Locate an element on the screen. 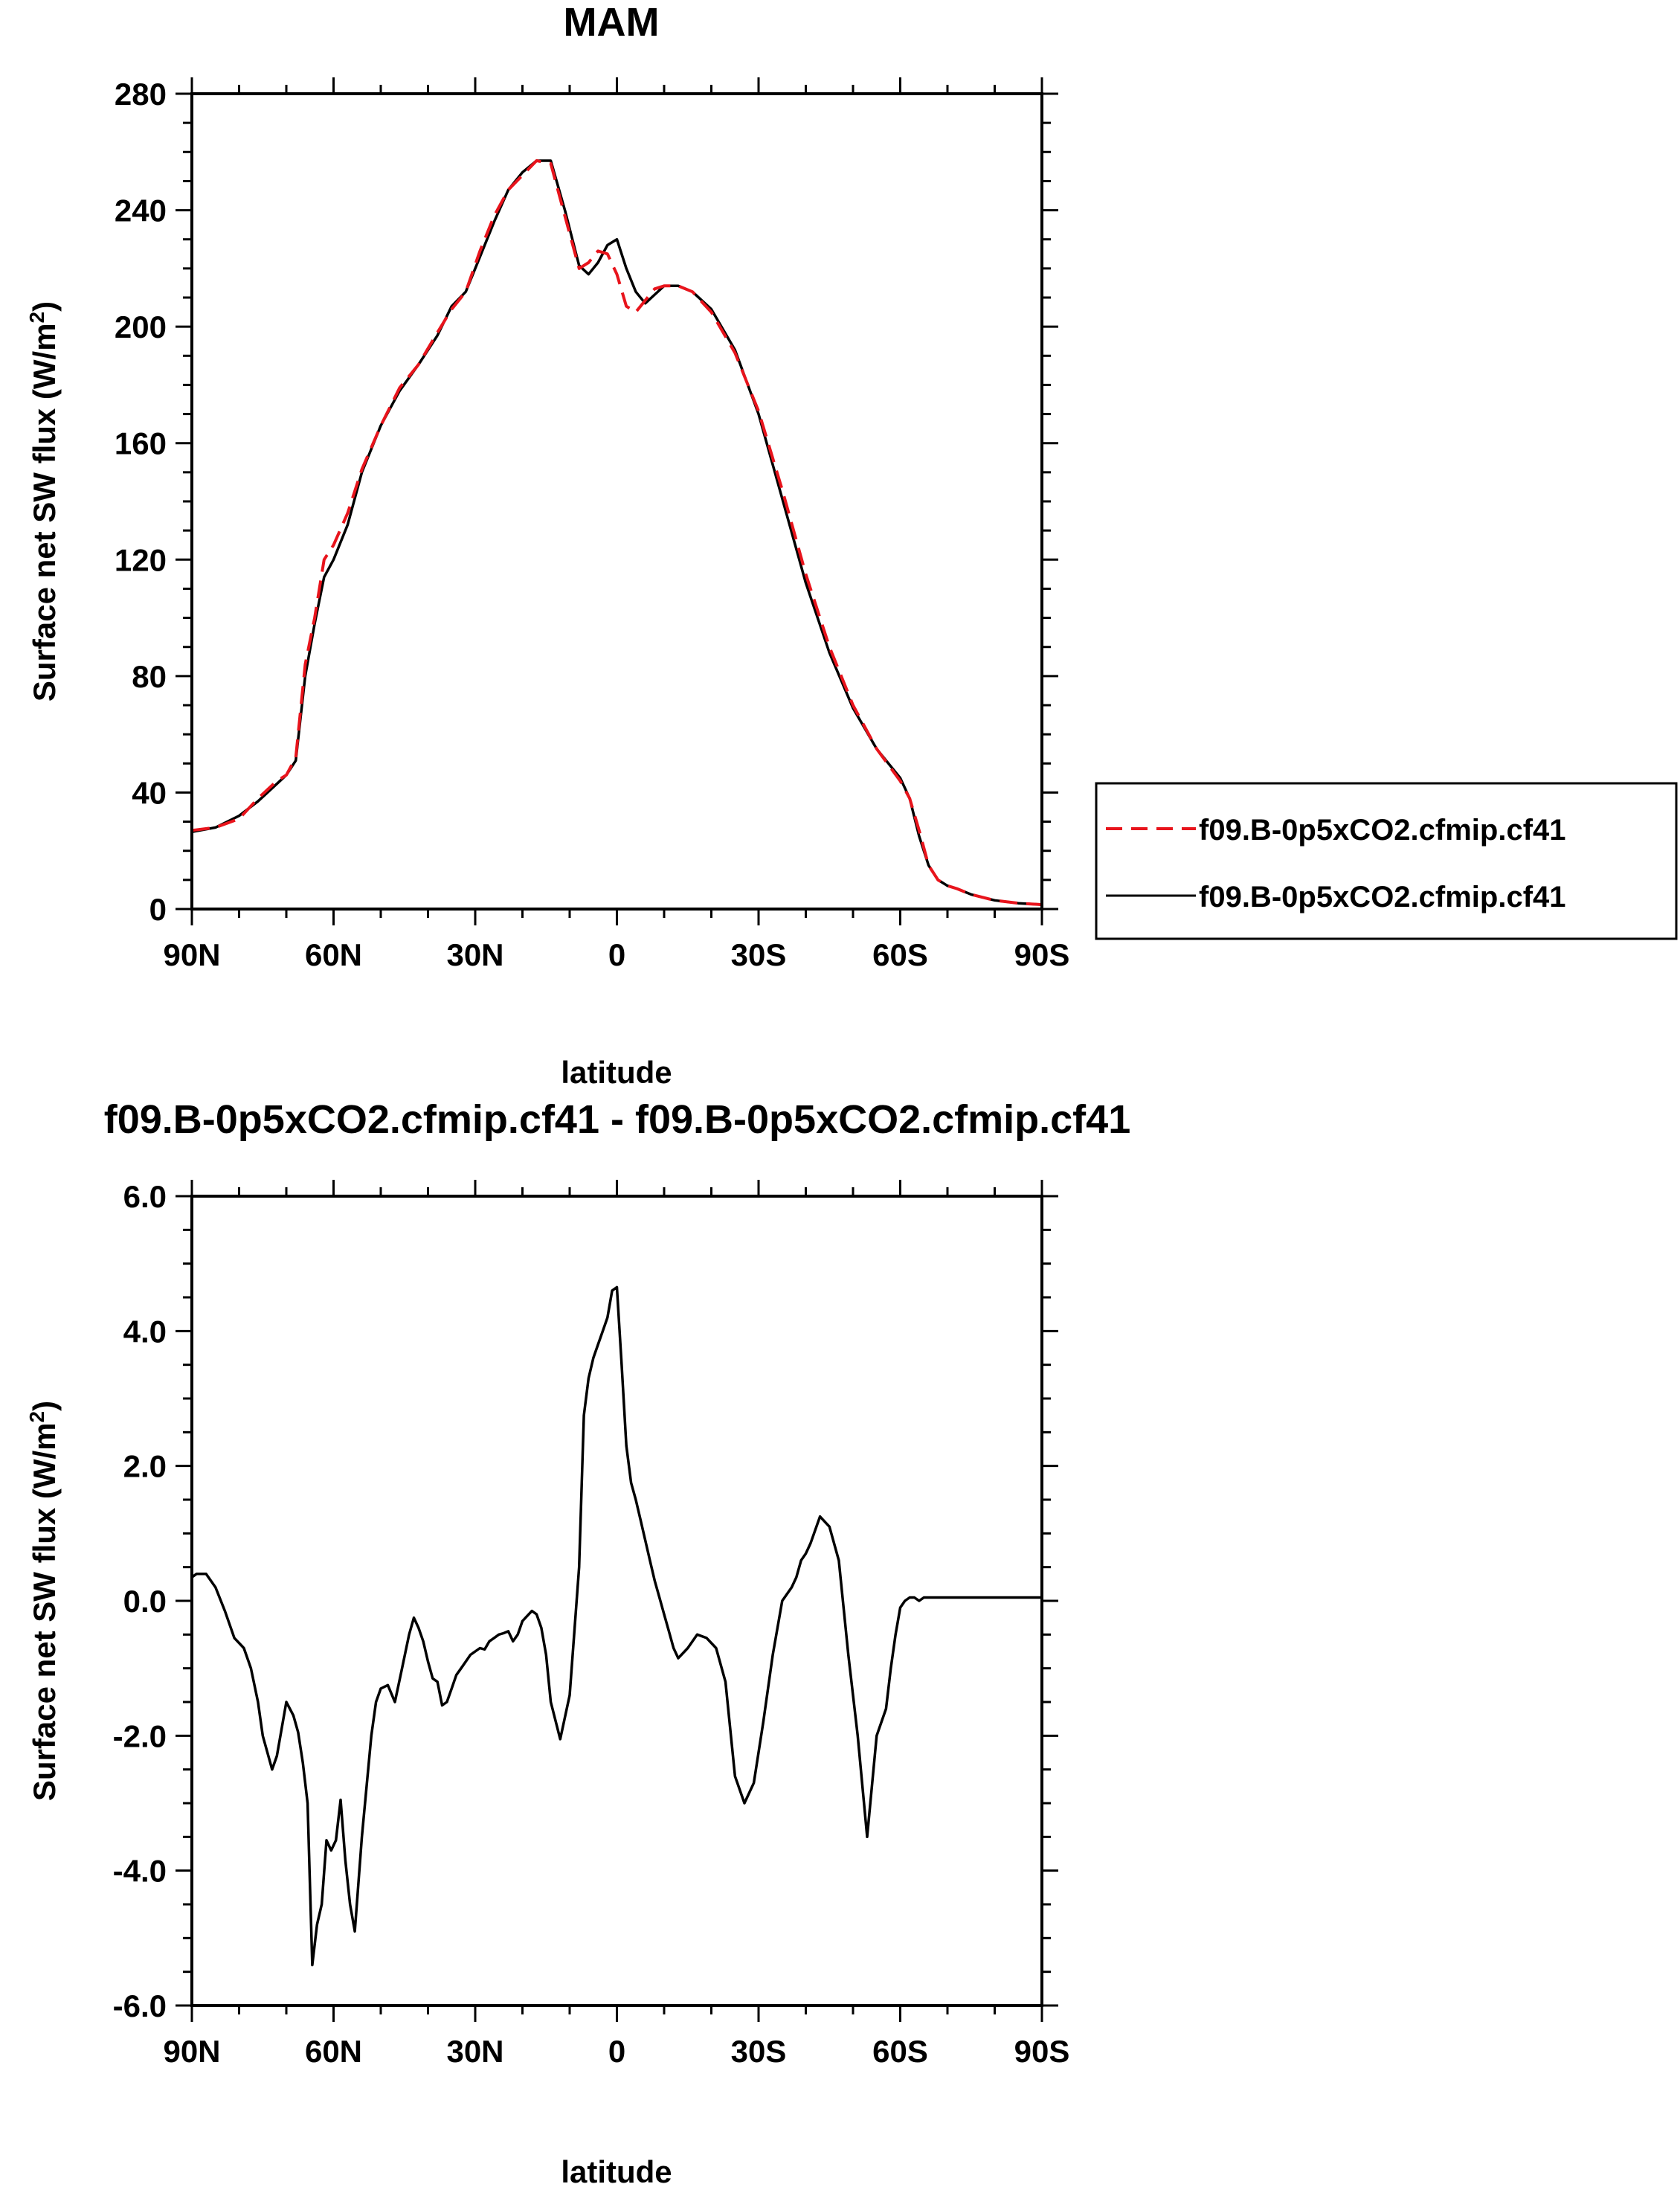 The image size is (1680, 2190). bottom-y-tick-label: -6.0 is located at coordinates (140, 2006).